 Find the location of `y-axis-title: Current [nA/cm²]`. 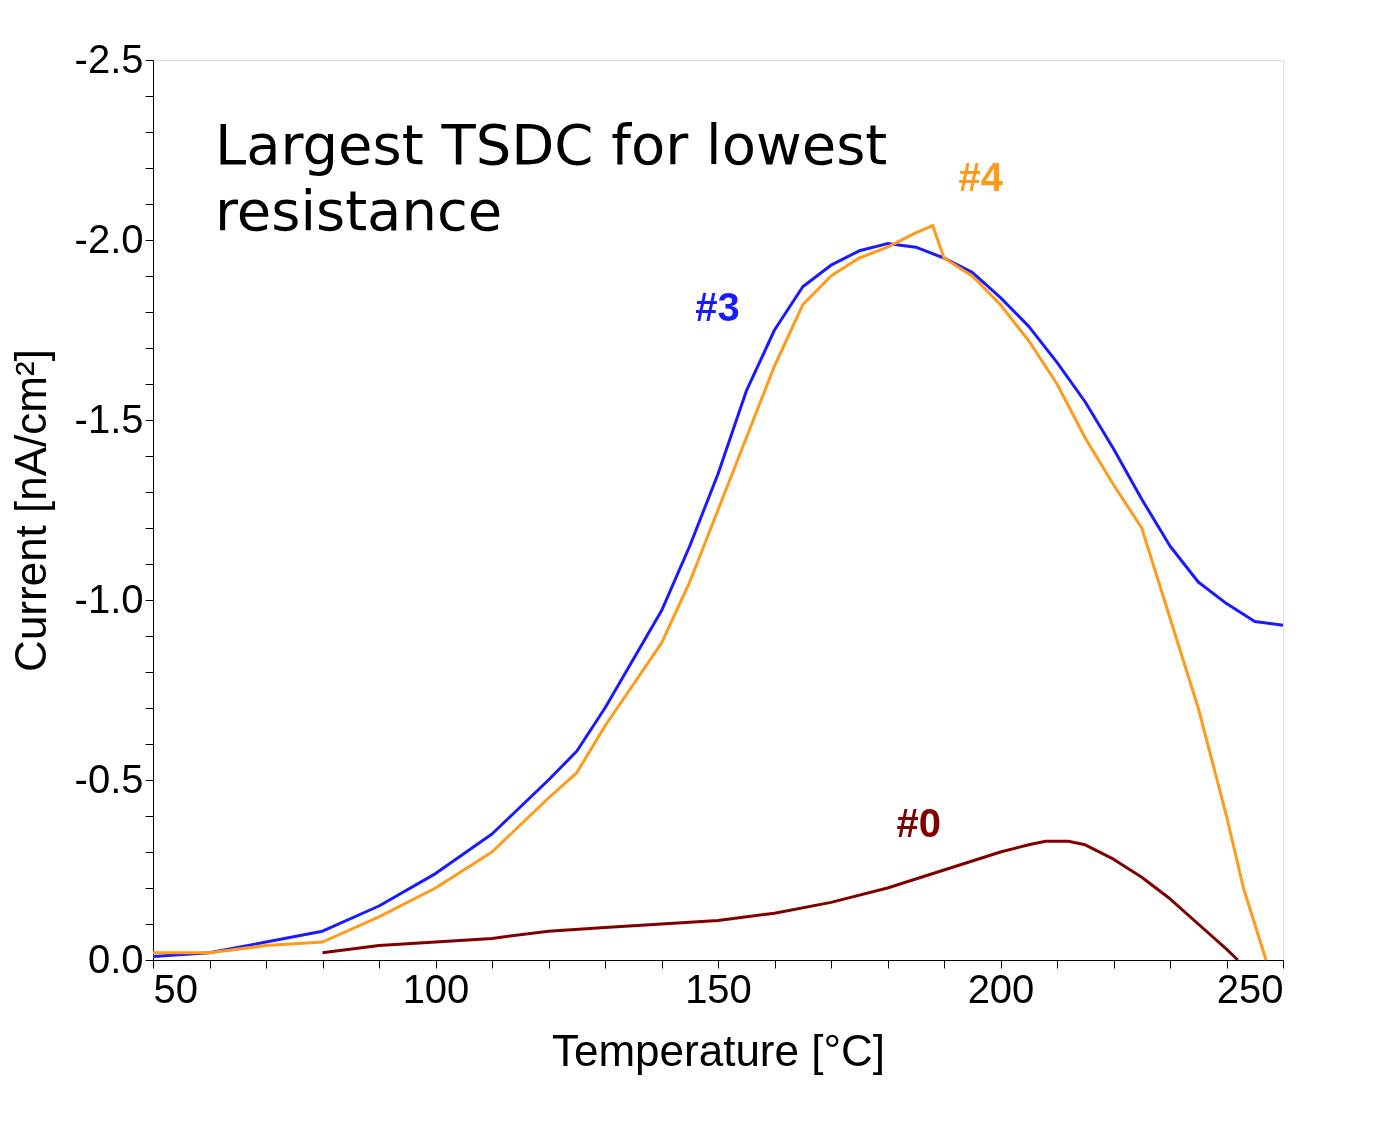

y-axis-title: Current [nA/cm²] is located at coordinates (30, 510).